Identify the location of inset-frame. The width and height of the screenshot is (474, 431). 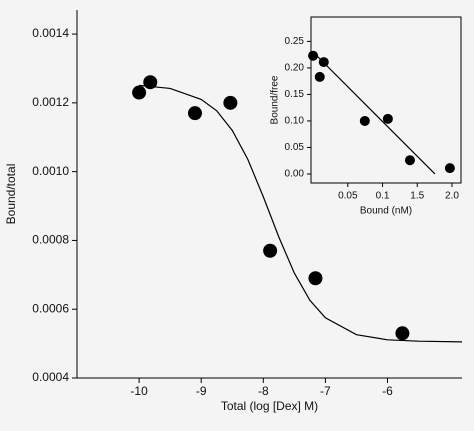
(386, 100).